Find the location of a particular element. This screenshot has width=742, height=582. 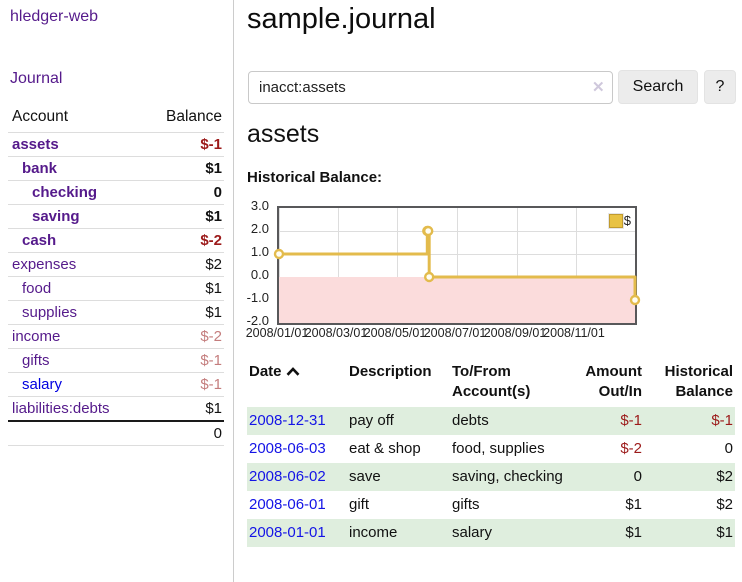

x-tick-label: 2008/05/01 is located at coordinates (395, 333).